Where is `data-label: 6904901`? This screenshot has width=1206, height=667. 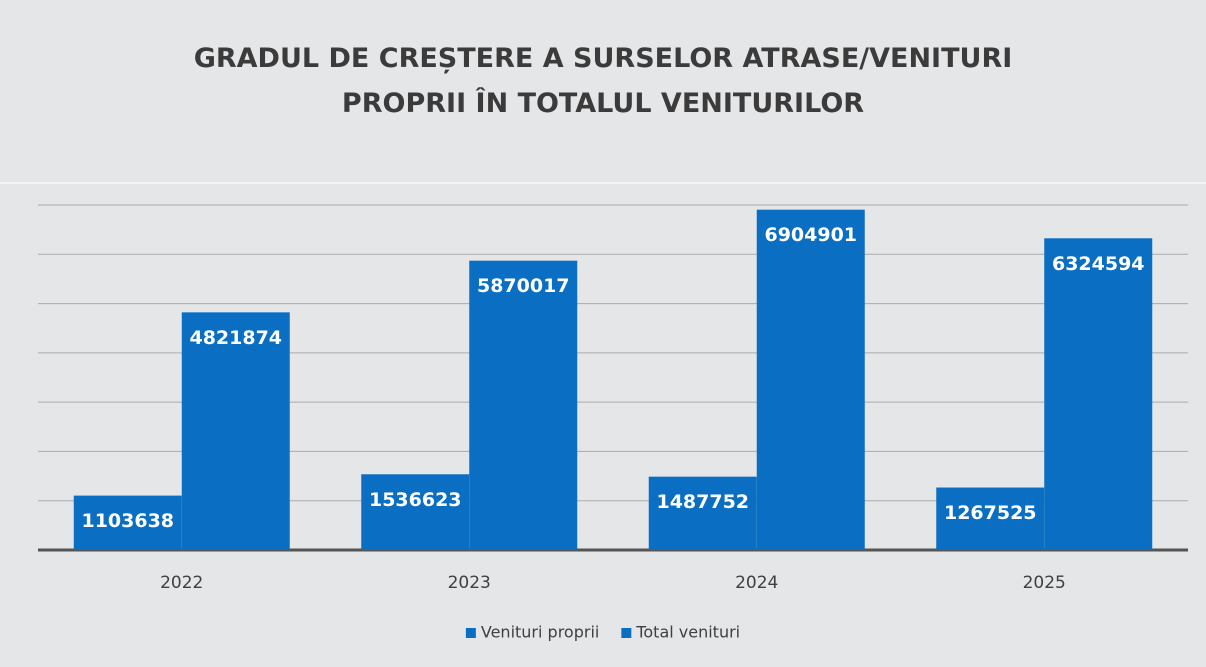 data-label: 6904901 is located at coordinates (810, 235).